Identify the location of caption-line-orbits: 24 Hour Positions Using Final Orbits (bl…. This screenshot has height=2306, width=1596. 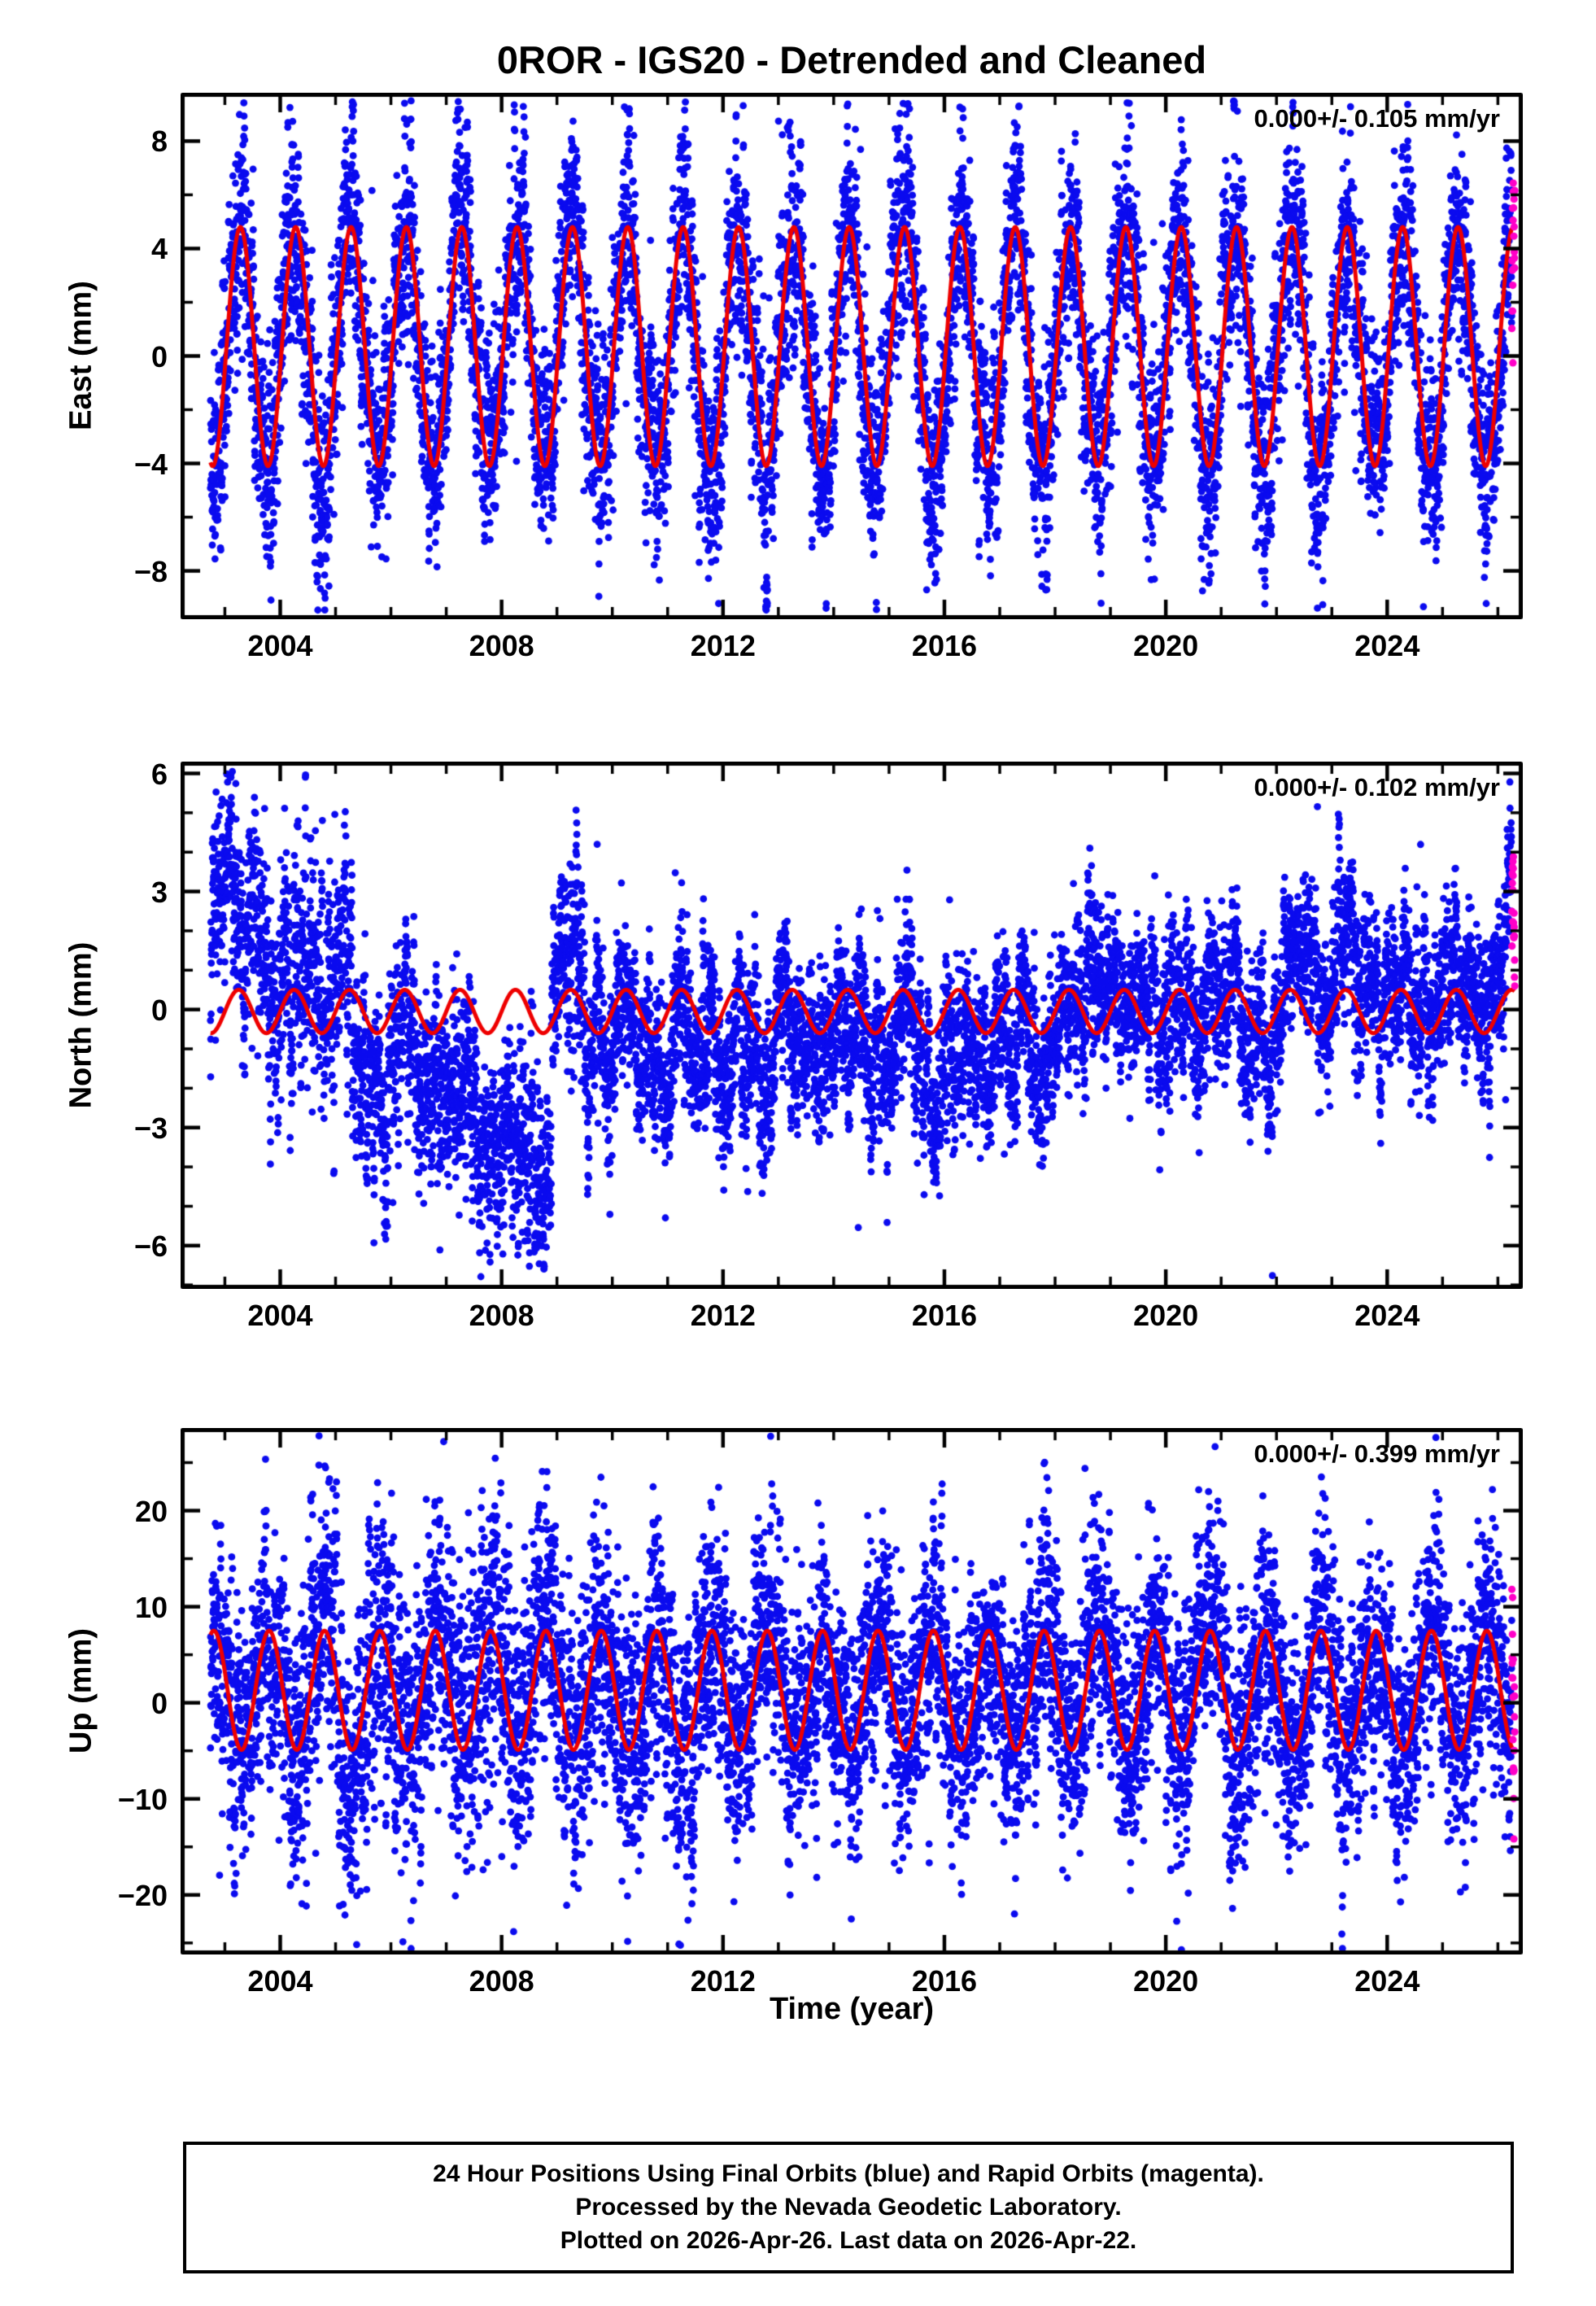
(848, 2173).